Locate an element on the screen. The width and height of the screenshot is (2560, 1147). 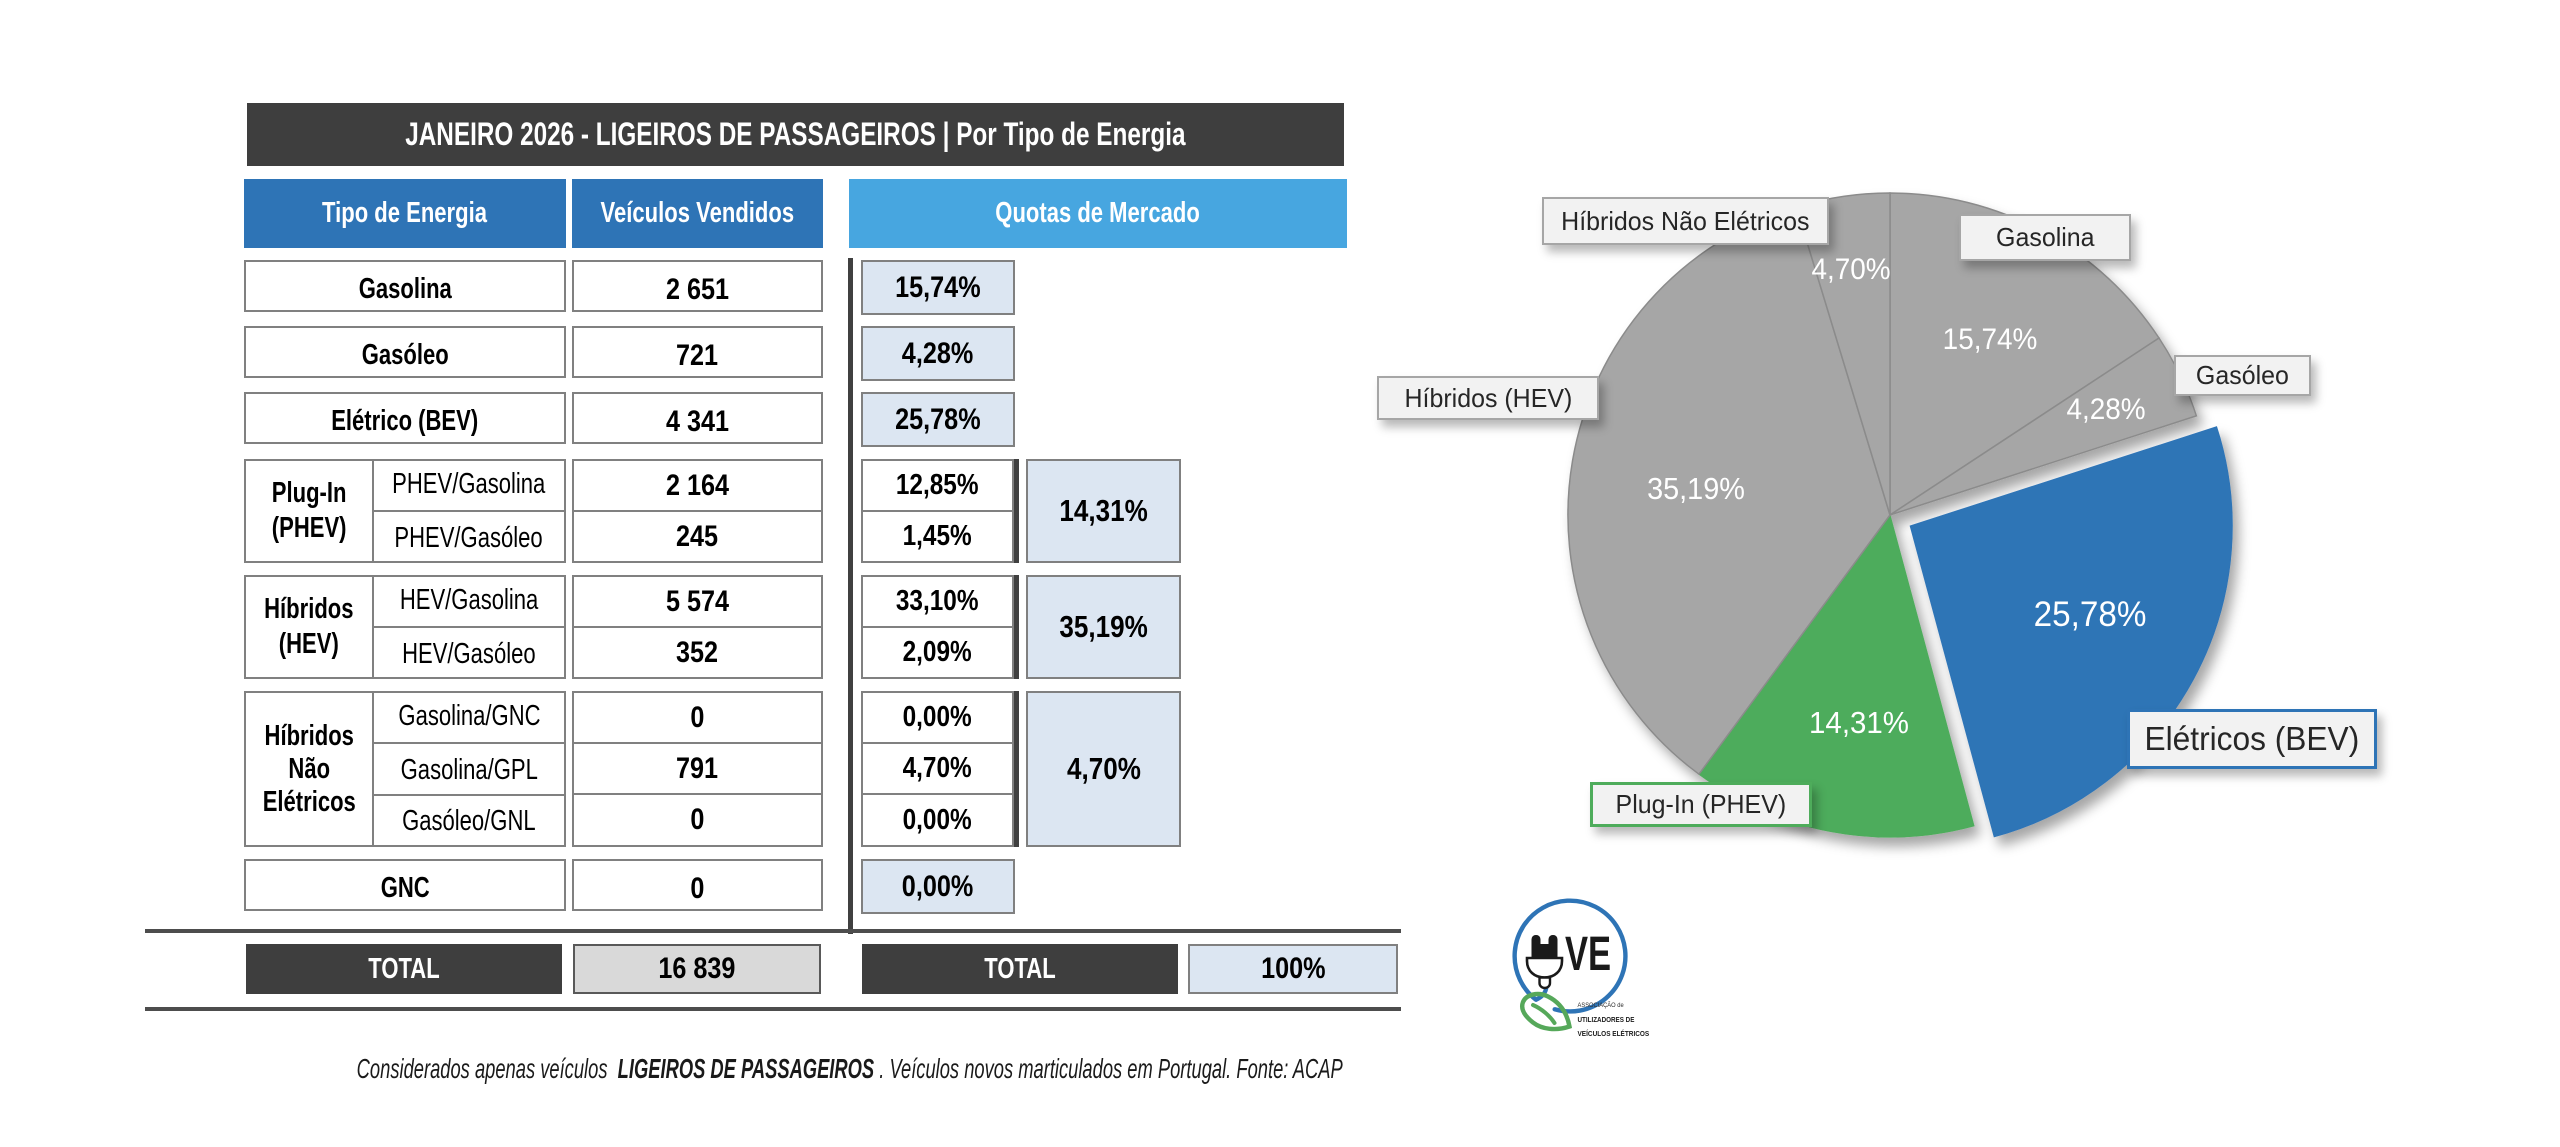
svg-text: VE is located at coordinates (1588, 953).